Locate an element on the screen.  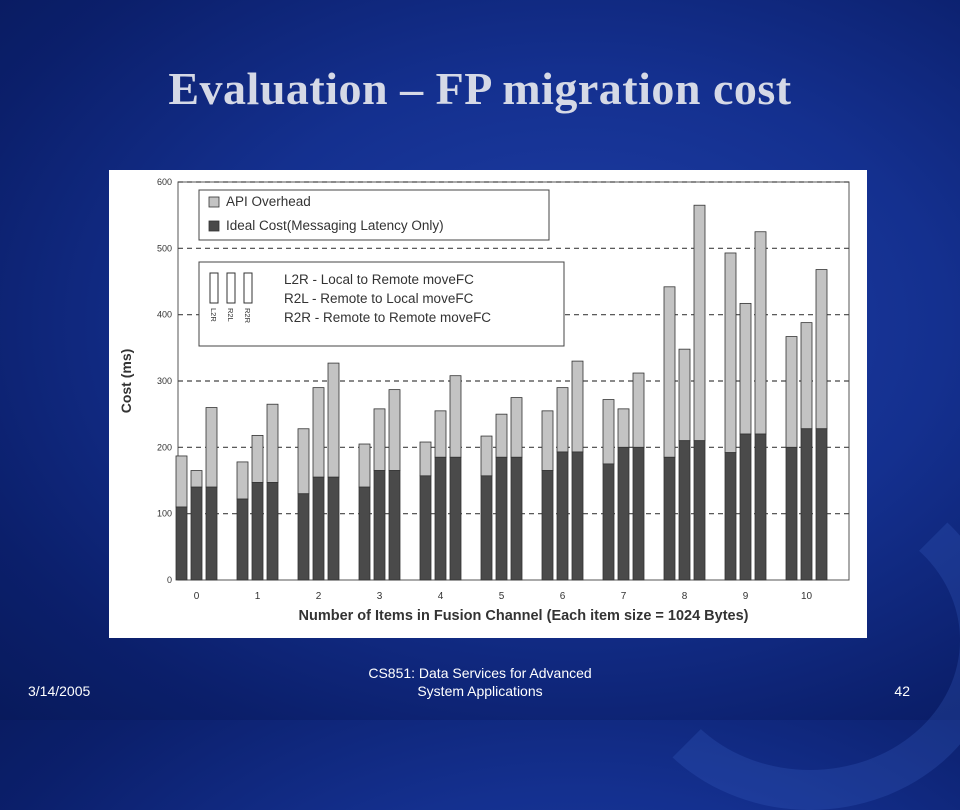
x-tick-label: 10 is located at coordinates (807, 596).